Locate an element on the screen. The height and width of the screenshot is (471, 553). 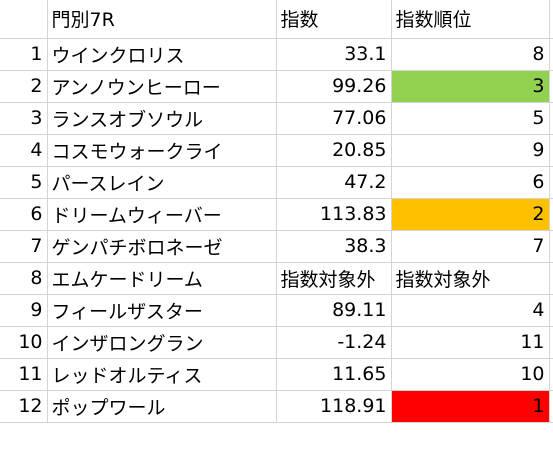
table-row: 7 ゲンパチボロネーゼ 38.3 7 is located at coordinates (276, 246).